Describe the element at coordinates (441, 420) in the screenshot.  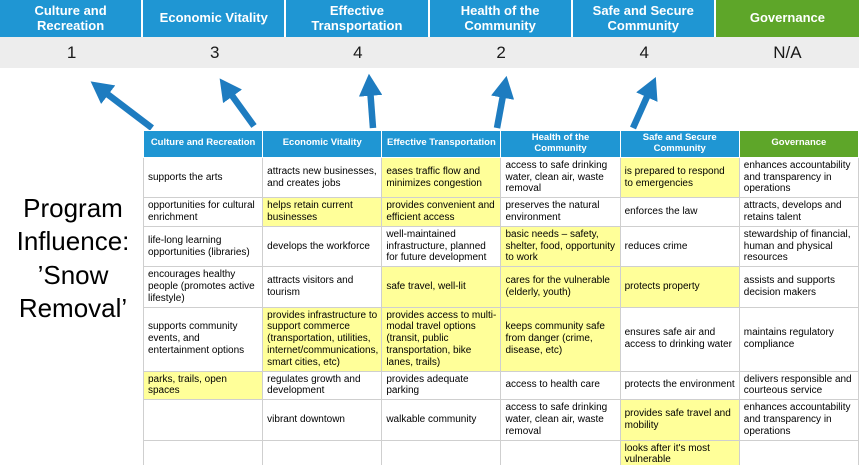
I see `matrix-cell: walkable community` at that location.